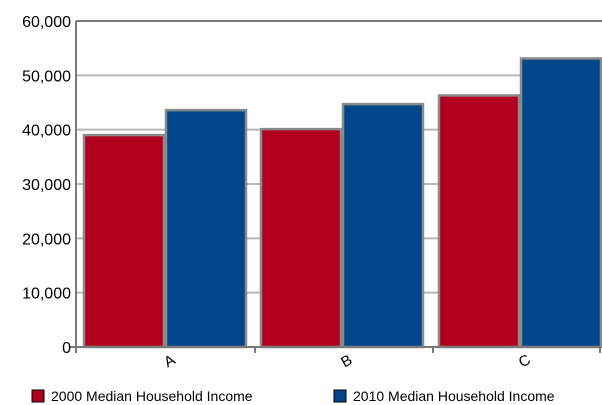  I want to click on x-tick-label: A, so click(169, 361).